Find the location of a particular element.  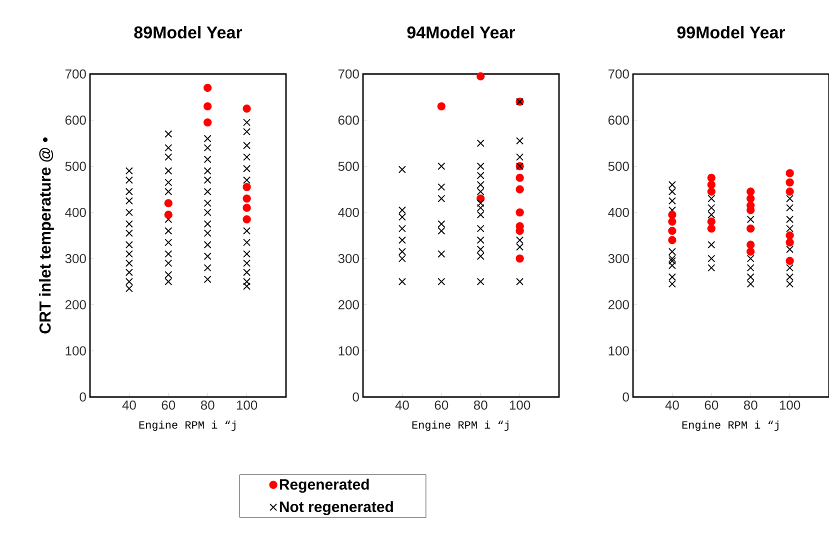

x-axis-title: Engine RPM i “j is located at coordinates (460, 425).